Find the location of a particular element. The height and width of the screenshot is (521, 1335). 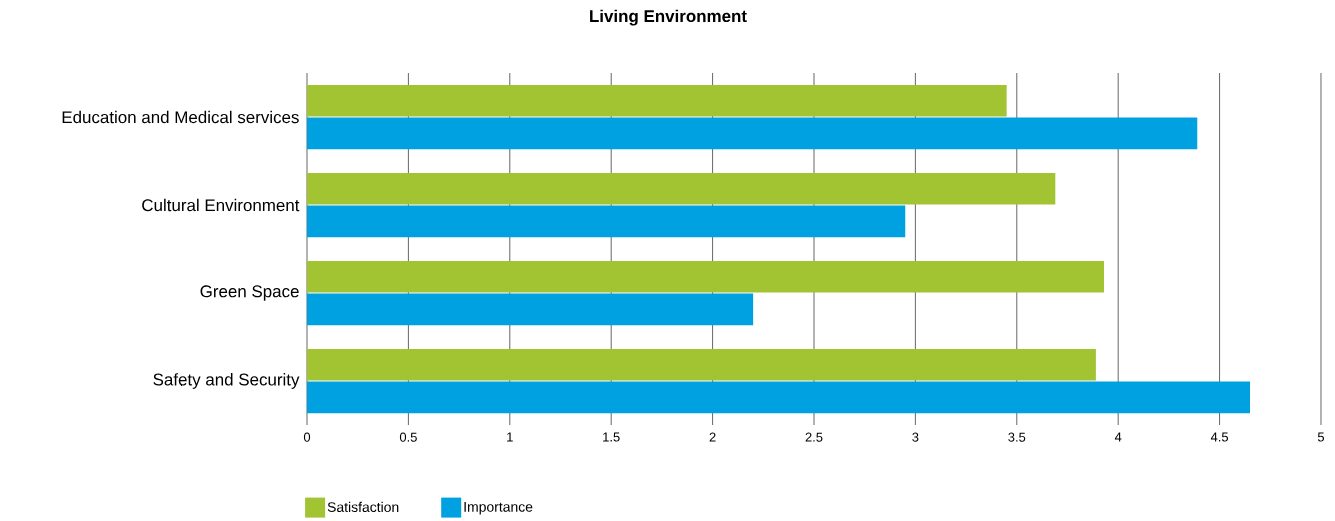

y-tick-label: Education and Medical services is located at coordinates (180, 117).